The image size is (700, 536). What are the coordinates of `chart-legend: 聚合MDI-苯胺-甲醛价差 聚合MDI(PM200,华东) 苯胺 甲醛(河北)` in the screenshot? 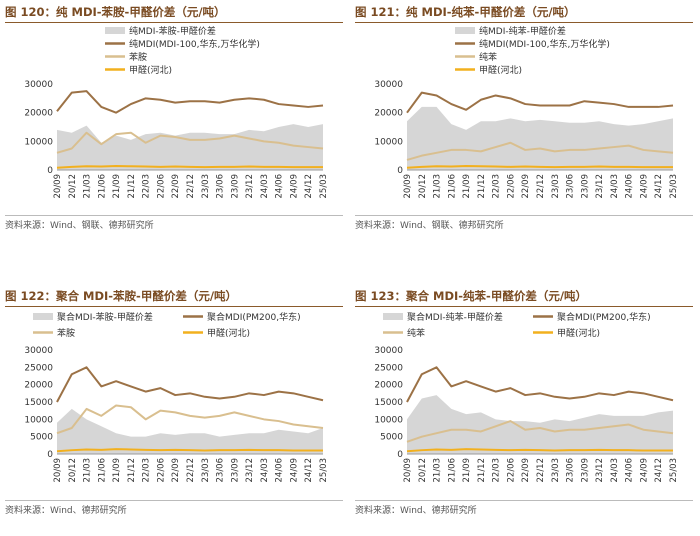 It's located at (167, 325).